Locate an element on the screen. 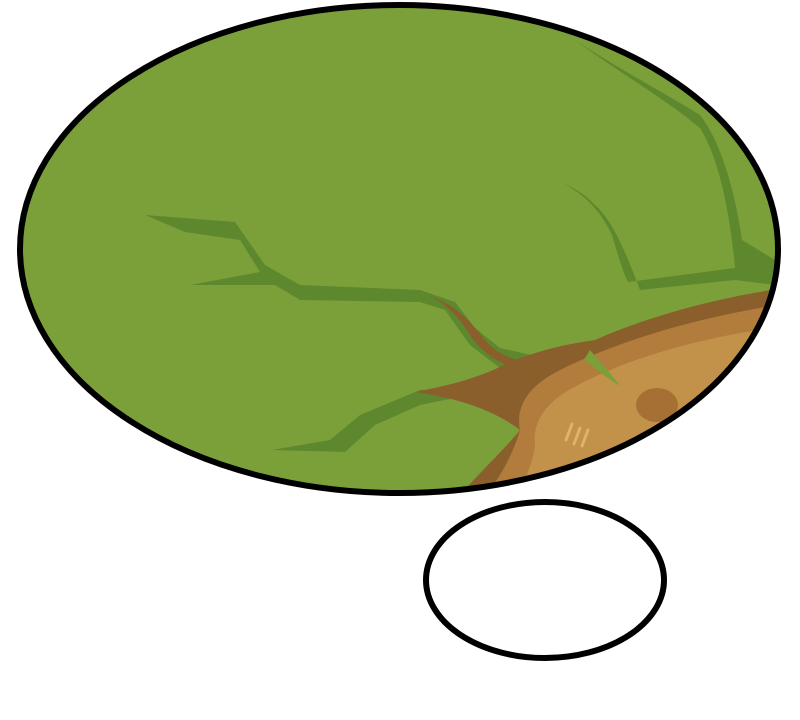  dirt-marks is located at coordinates (577, 435).